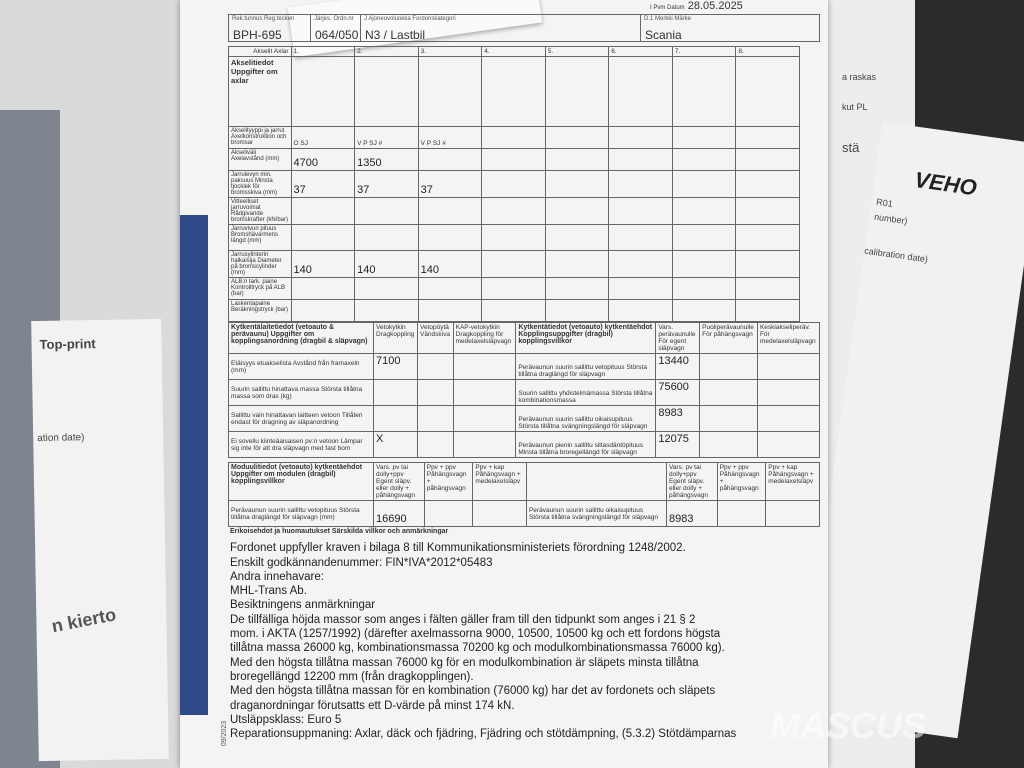  I want to click on blue-strip, so click(194, 465).